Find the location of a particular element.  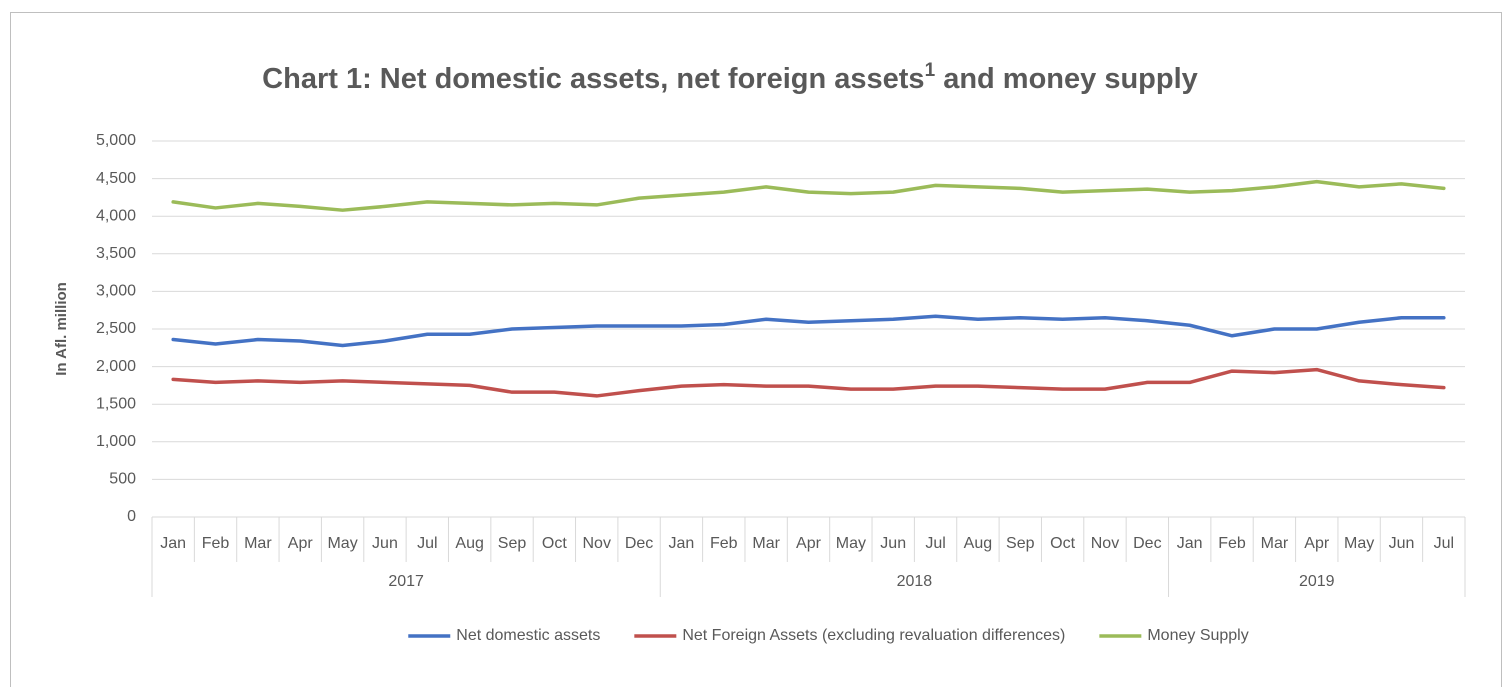

legend-label: Net domestic assets is located at coordinates (528, 635).